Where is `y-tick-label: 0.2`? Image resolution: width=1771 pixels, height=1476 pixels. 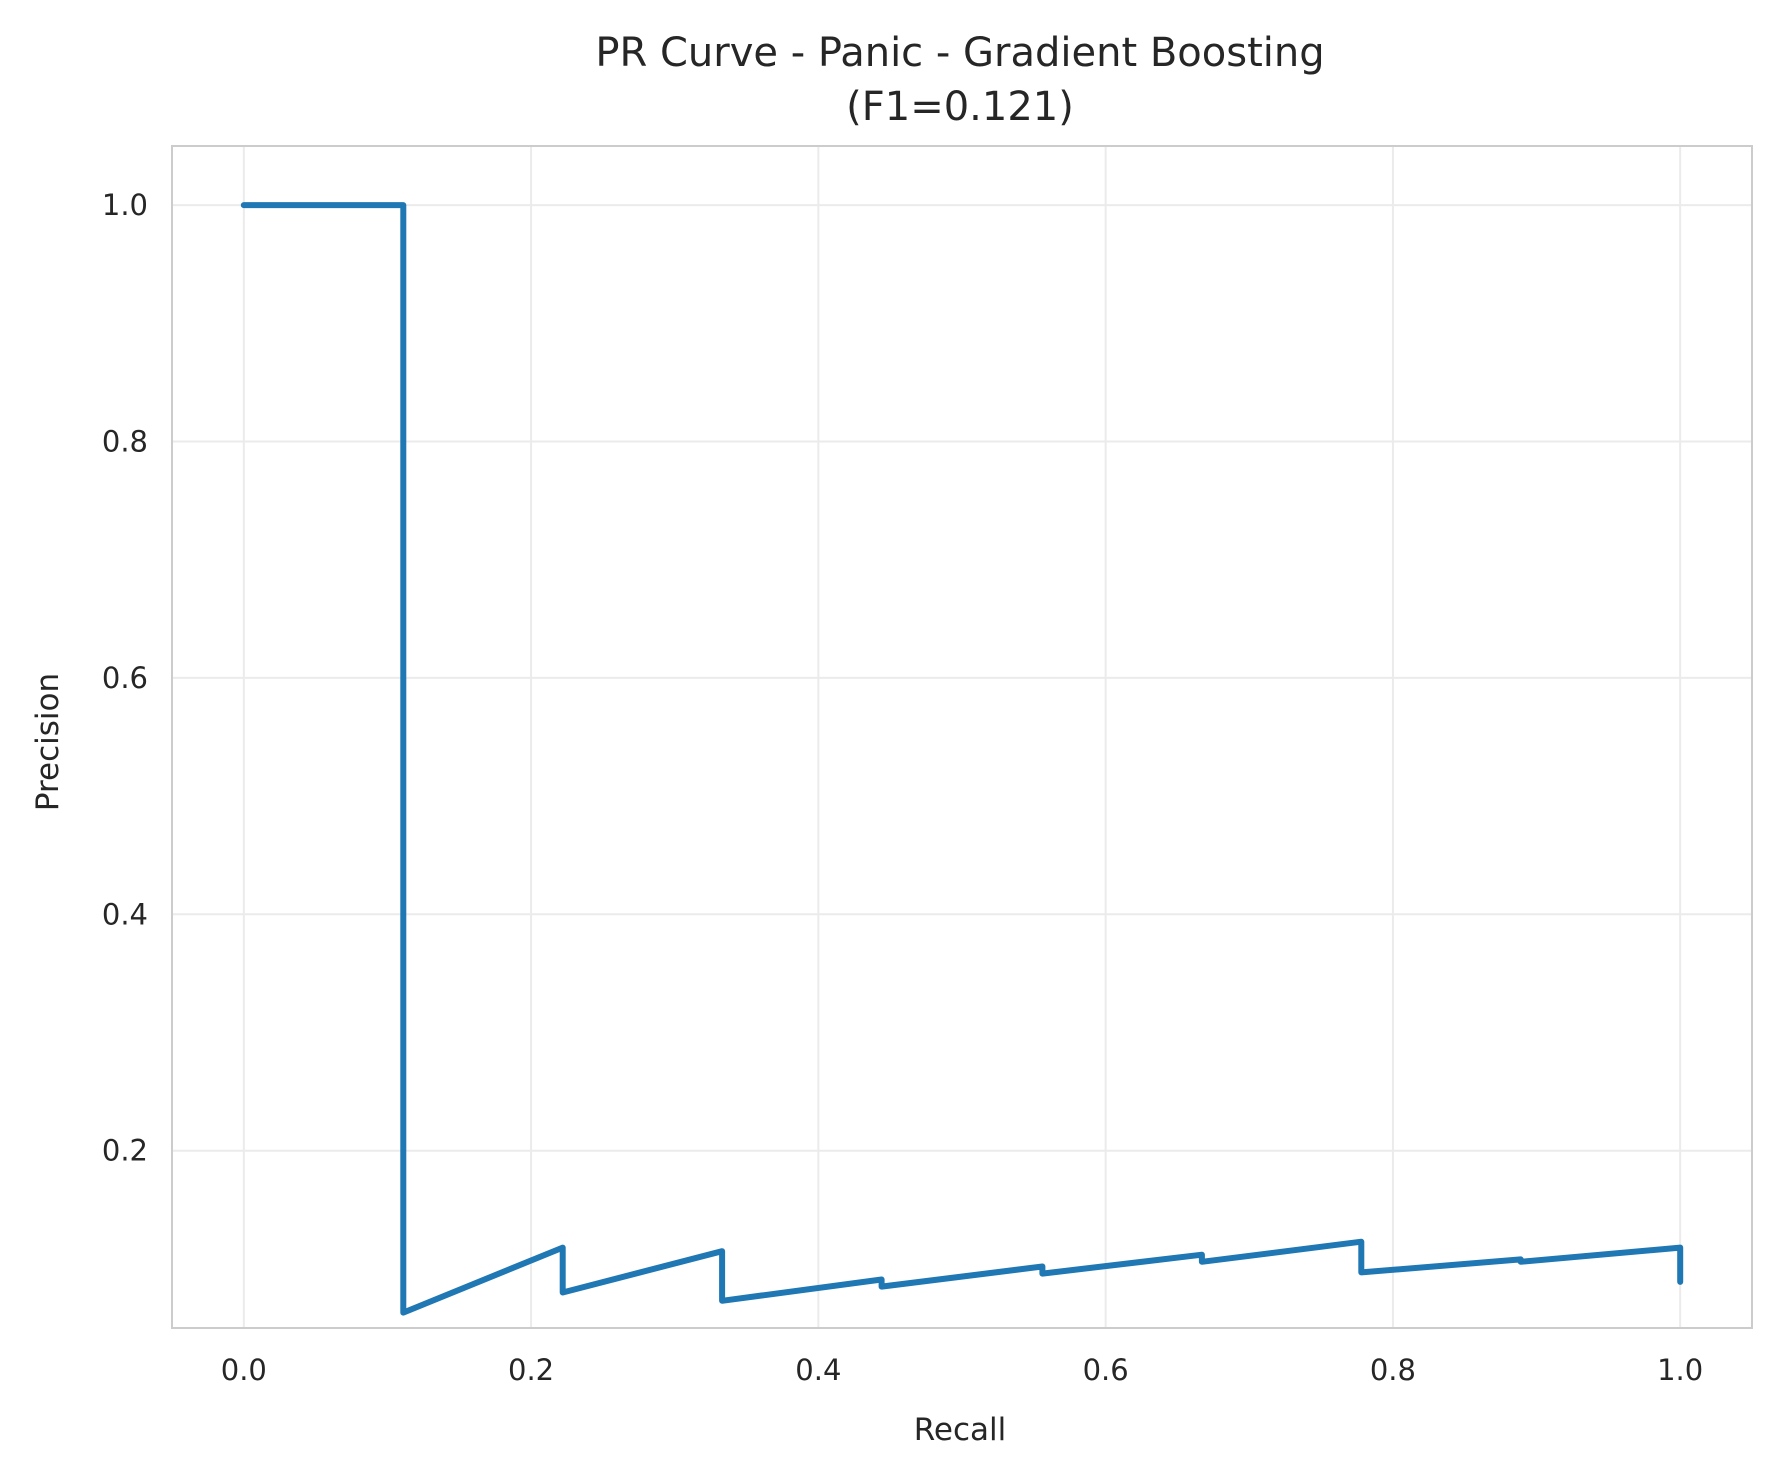 y-tick-label: 0.2 is located at coordinates (125, 1151).